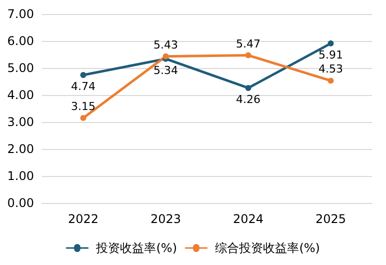 This screenshot has width=386, height=265. What do you see at coordinates (330, 69) in the screenshot?
I see `data-label: 4.53` at bounding box center [330, 69].